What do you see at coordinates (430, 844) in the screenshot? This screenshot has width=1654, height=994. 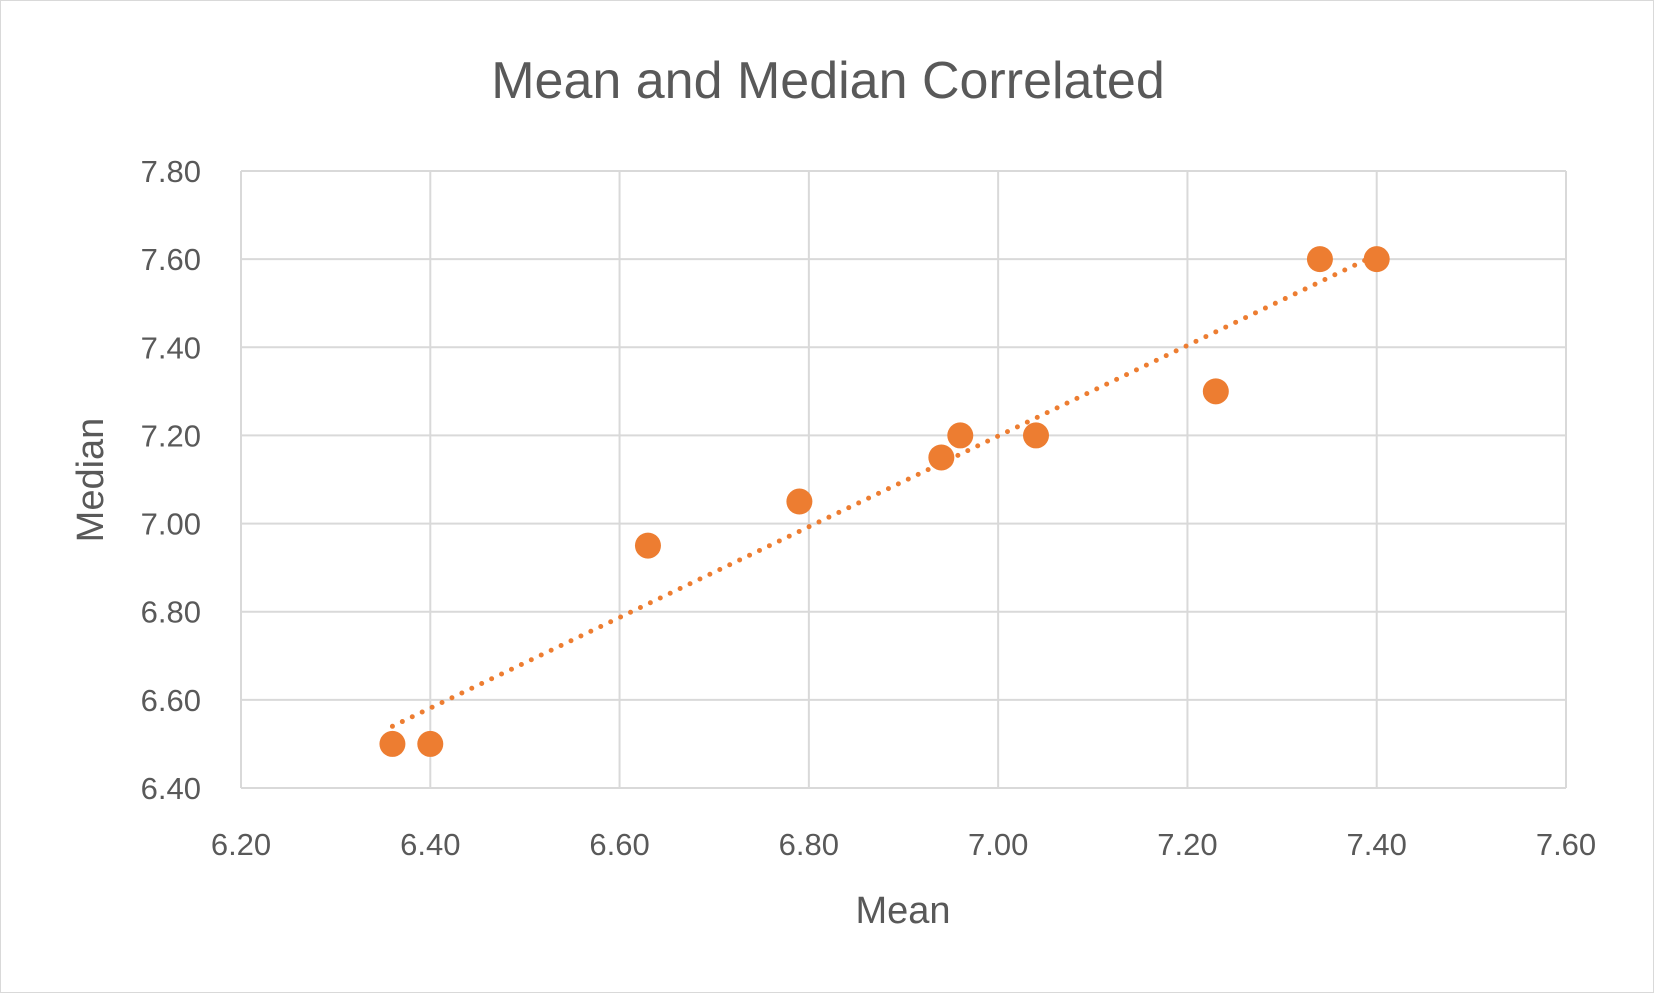 I see `x-tick-label: 6.40` at bounding box center [430, 844].